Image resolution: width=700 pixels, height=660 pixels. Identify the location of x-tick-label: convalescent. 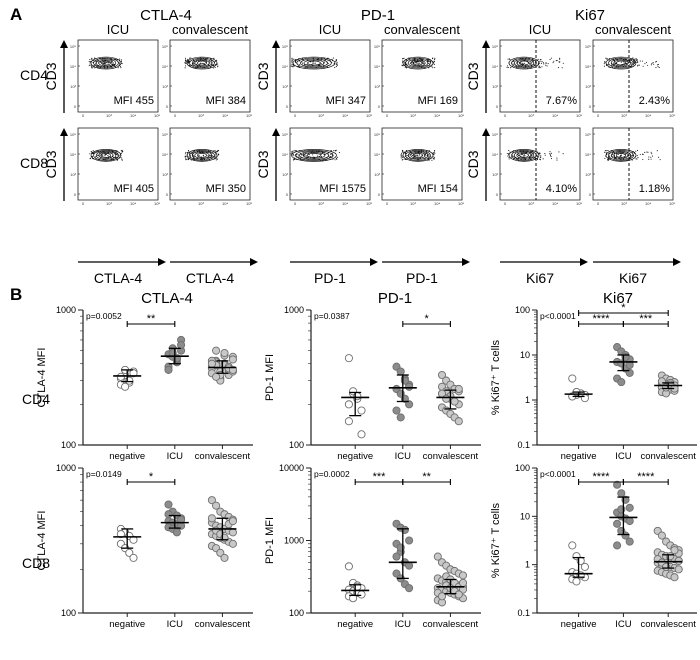
(668, 624).